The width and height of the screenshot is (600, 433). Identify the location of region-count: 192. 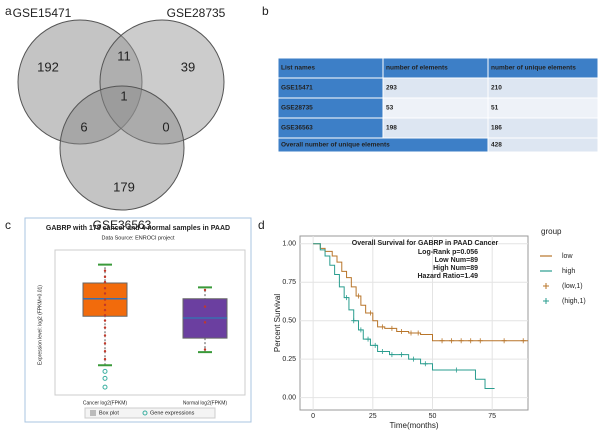
(48, 66).